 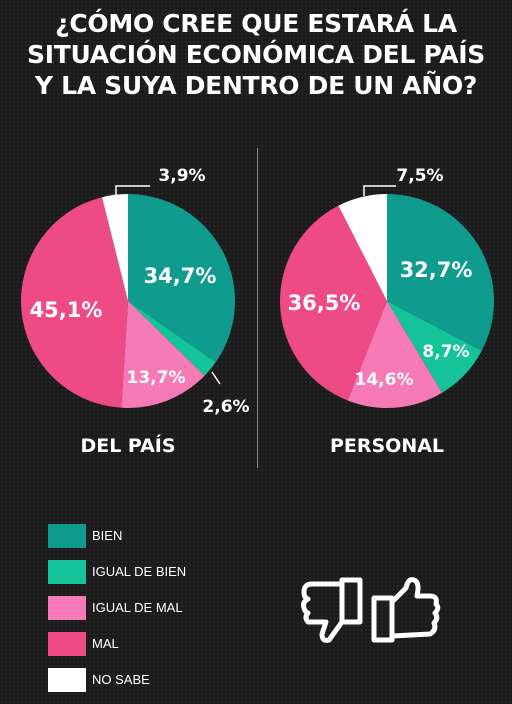 I want to click on charts-divider, so click(x=257, y=308).